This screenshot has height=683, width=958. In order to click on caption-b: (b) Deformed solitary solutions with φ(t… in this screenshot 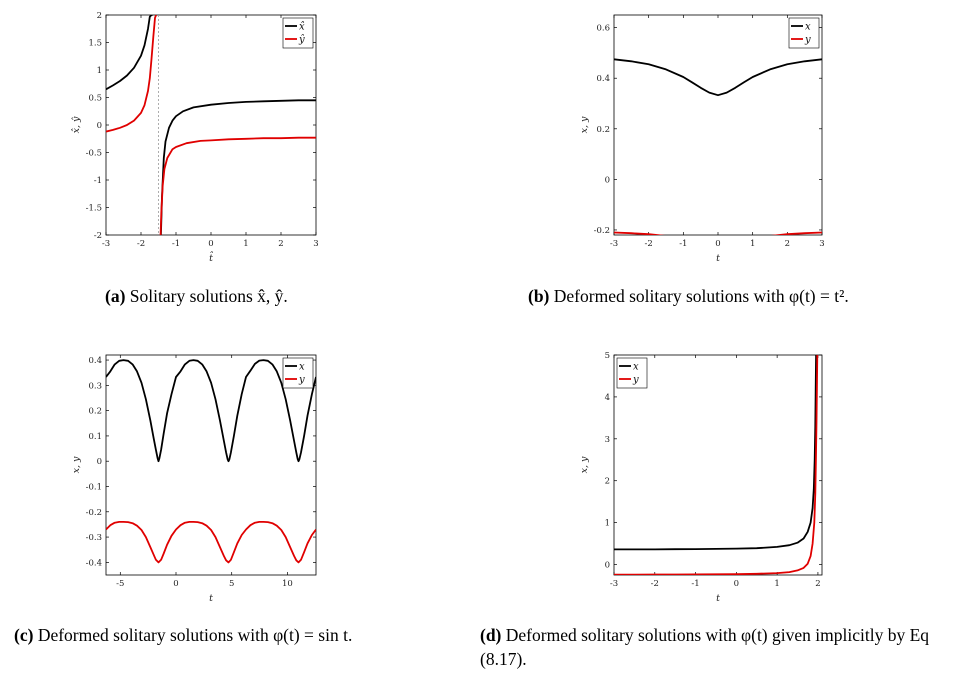, I will do `click(688, 296)`.